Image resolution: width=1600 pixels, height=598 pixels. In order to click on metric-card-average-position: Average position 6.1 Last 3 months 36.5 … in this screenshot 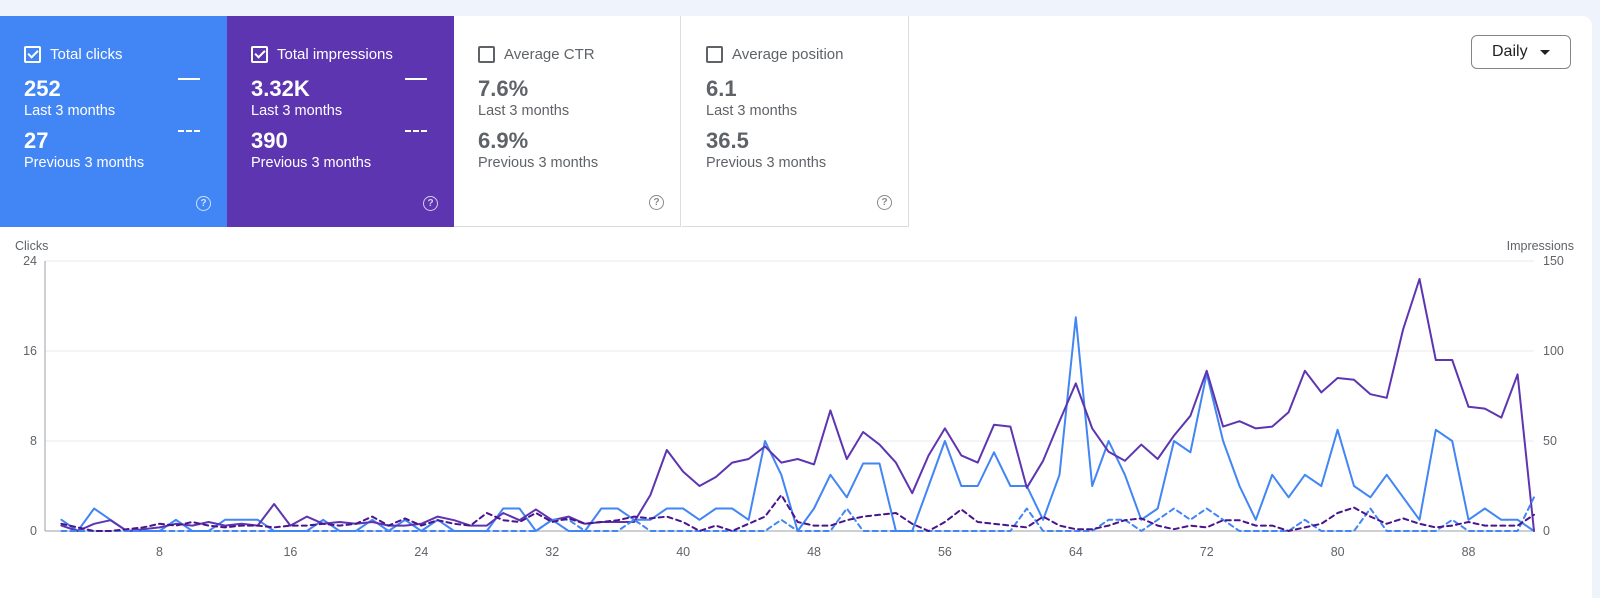, I will do `click(795, 121)`.